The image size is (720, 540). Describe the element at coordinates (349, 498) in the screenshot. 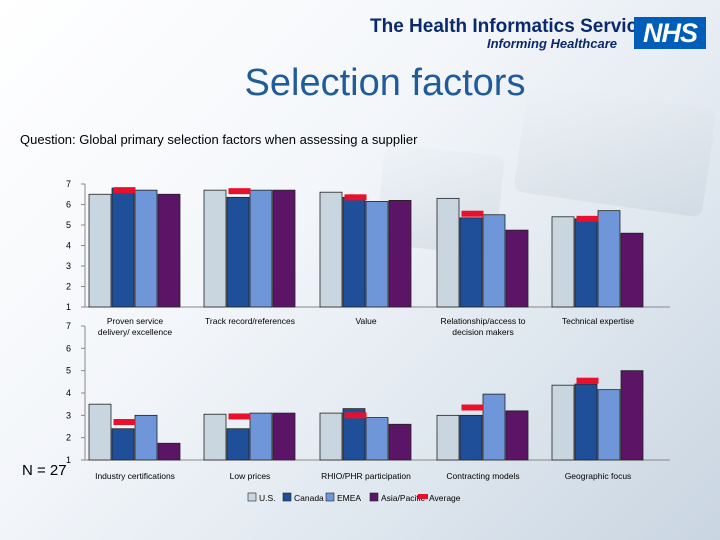

I see `legend-label: EMEA` at that location.